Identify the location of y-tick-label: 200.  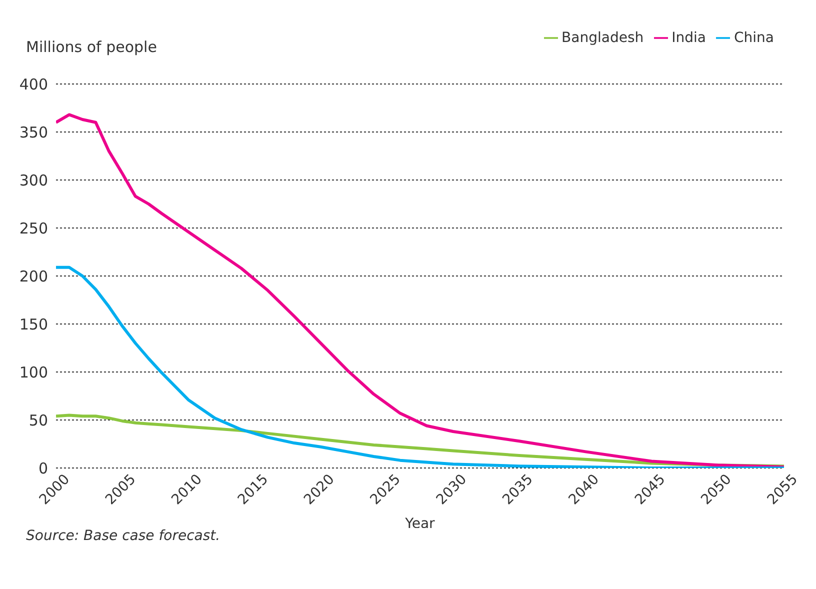
(33, 276).